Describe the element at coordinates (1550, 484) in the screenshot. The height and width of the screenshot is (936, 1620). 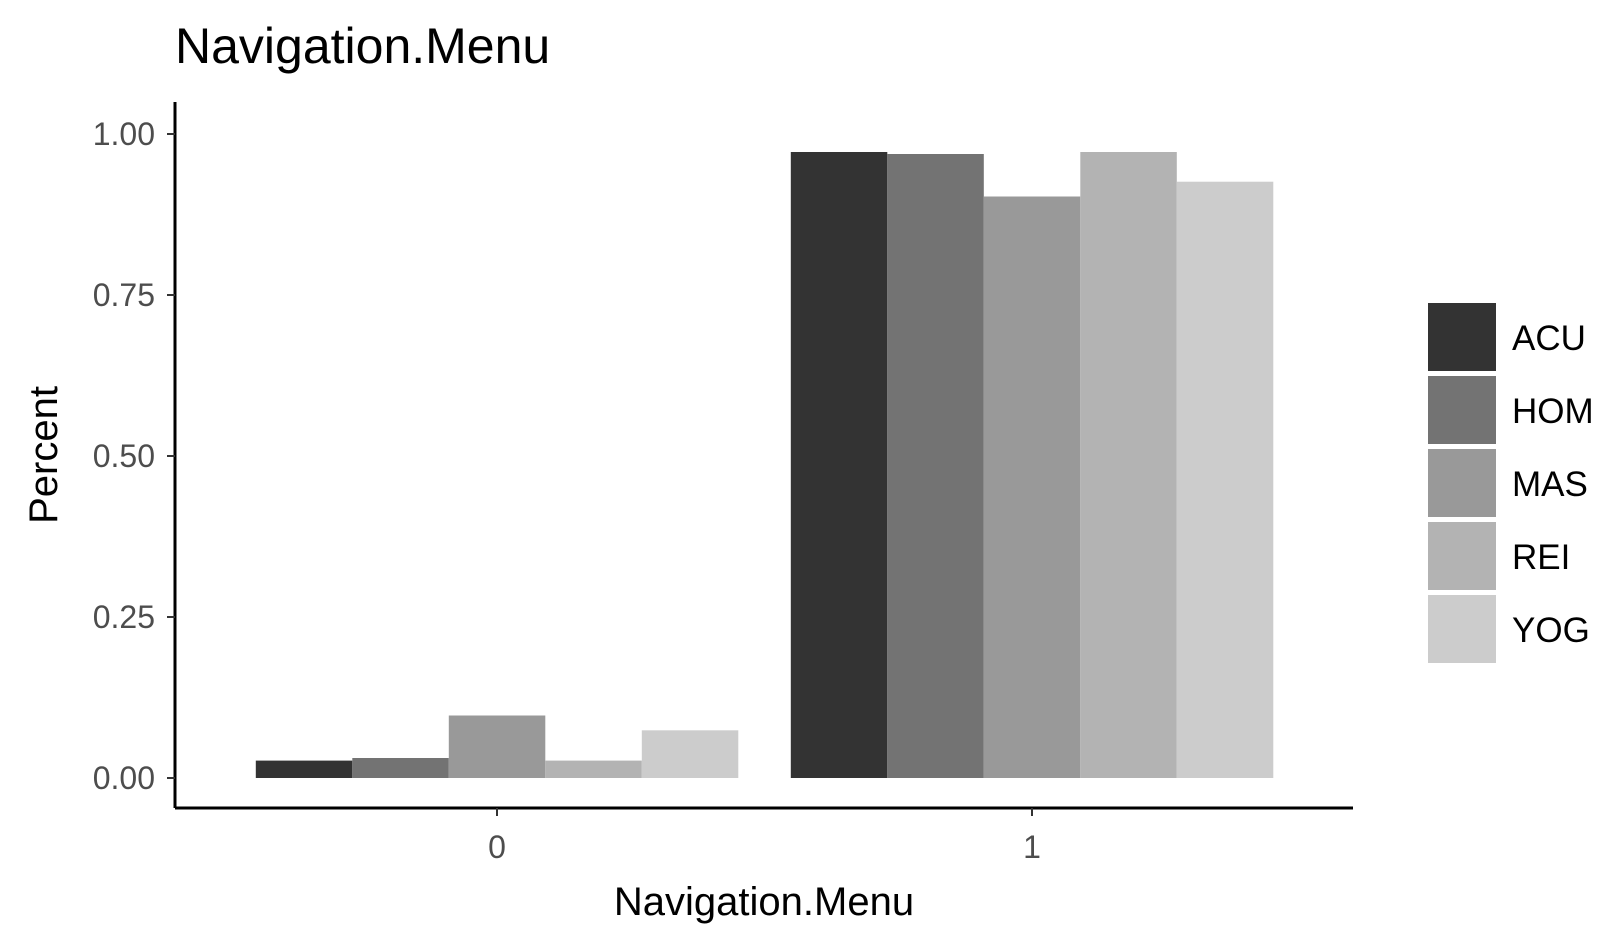
I see `legend-label-mas: MAS` at that location.